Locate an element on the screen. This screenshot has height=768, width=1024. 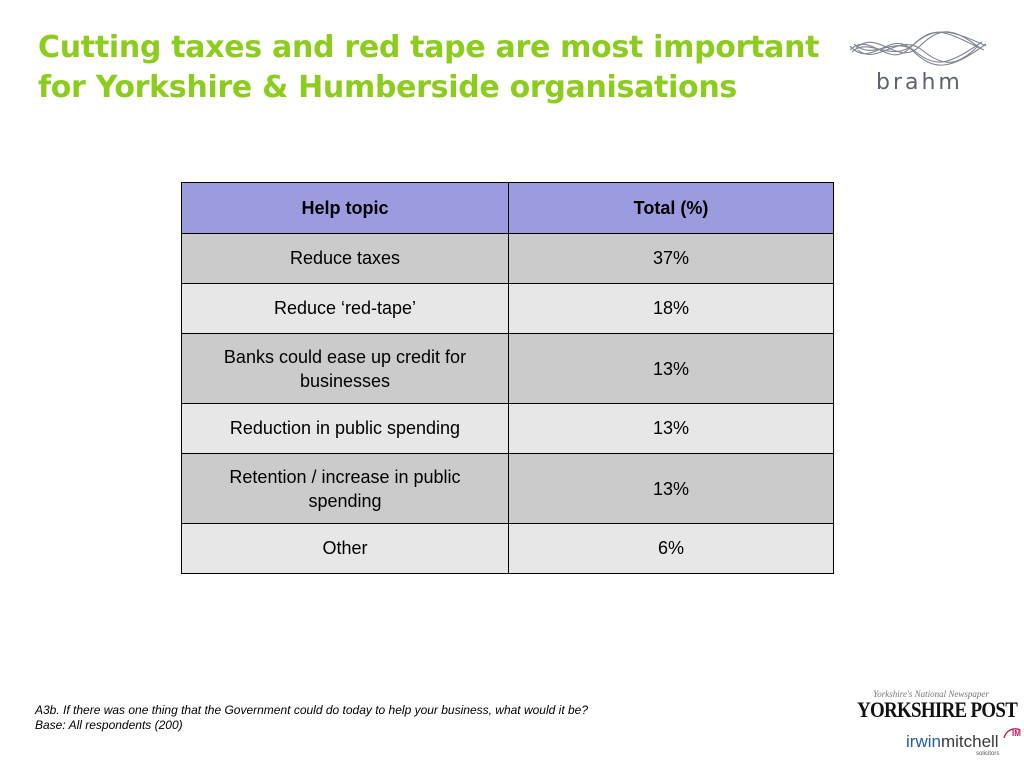
table-row: Reduce taxes 37% is located at coordinates (507, 258).